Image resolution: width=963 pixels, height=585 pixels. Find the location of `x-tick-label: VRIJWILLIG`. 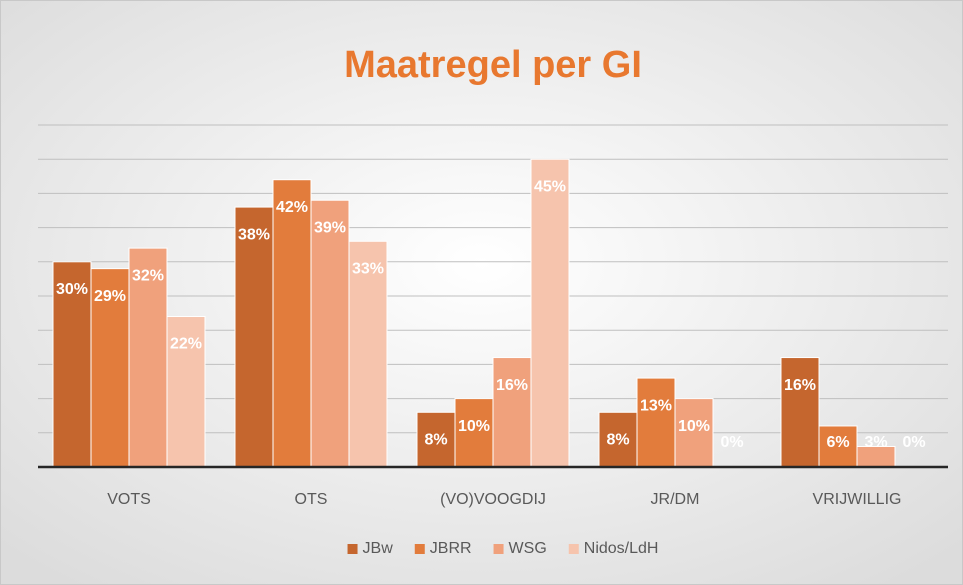

x-tick-label: VRIJWILLIG is located at coordinates (857, 499).